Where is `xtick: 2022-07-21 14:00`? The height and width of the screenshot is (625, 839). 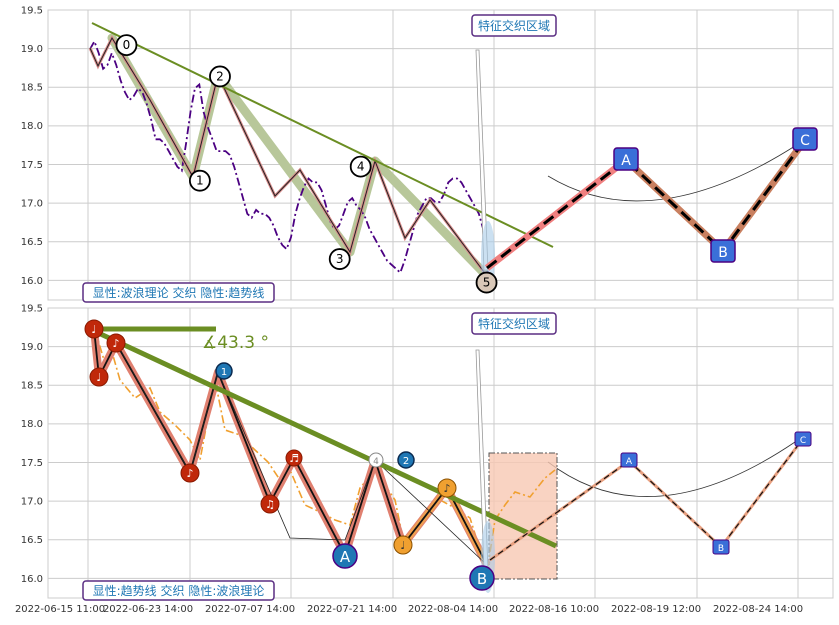 xtick: 2022-07-21 14:00 is located at coordinates (352, 609).